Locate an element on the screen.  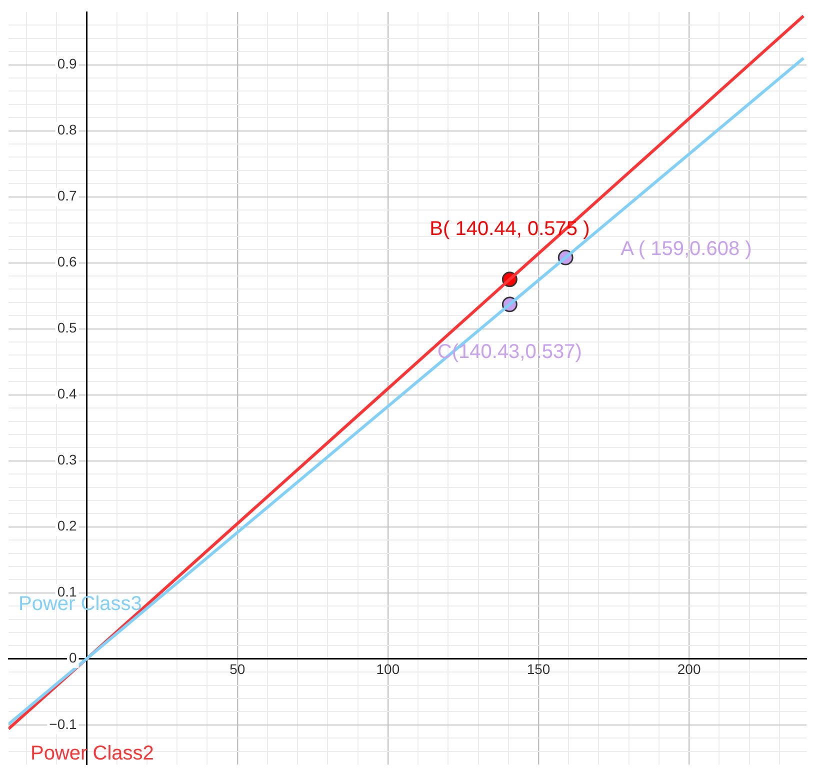
y-tick-label: 0.3 is located at coordinates (67, 460).